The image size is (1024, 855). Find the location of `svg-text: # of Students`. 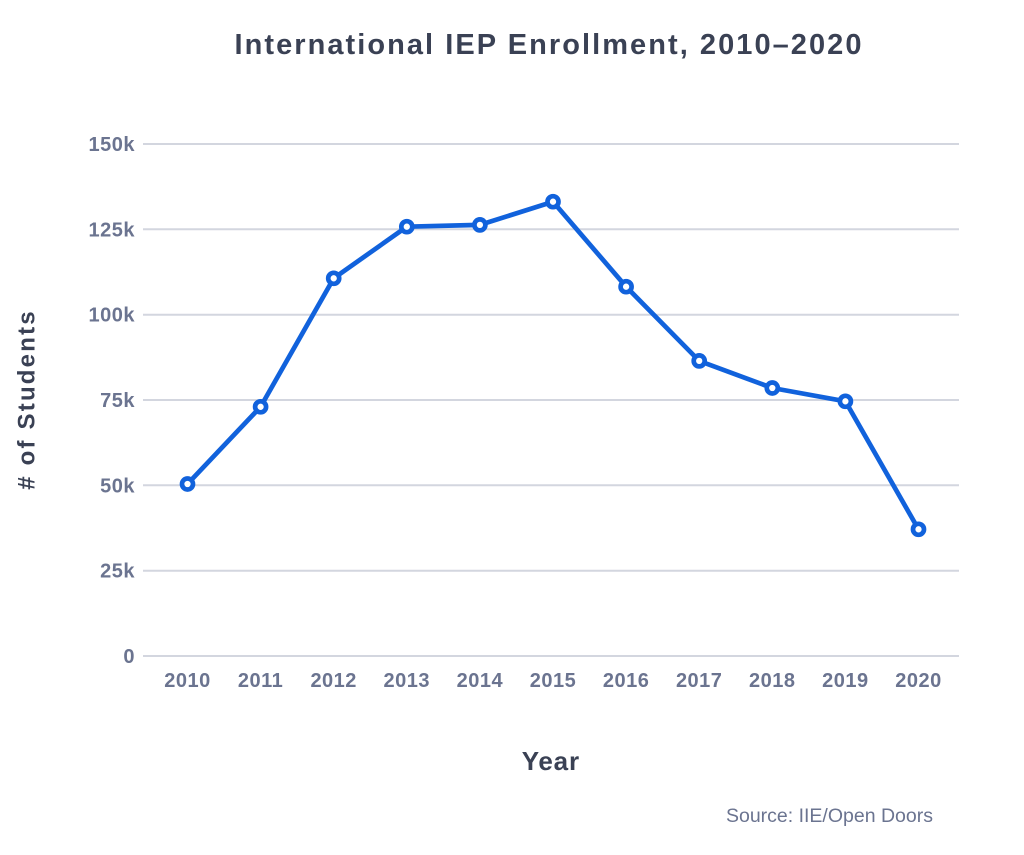

svg-text: # of Students is located at coordinates (27, 399).